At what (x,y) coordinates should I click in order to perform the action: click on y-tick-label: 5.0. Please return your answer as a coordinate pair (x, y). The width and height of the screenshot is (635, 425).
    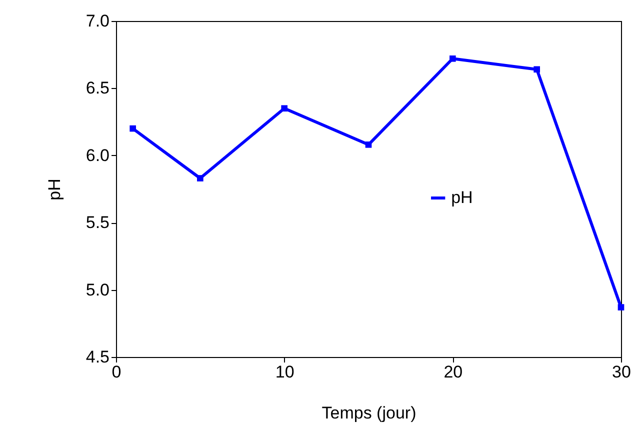
    Looking at the image, I should click on (98, 290).